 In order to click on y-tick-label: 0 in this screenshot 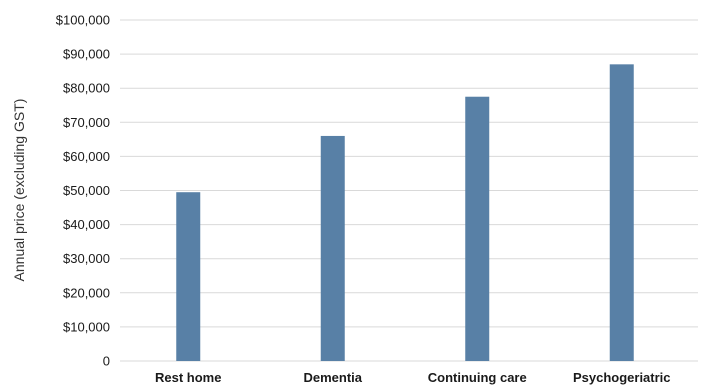, I will do `click(106, 361)`.